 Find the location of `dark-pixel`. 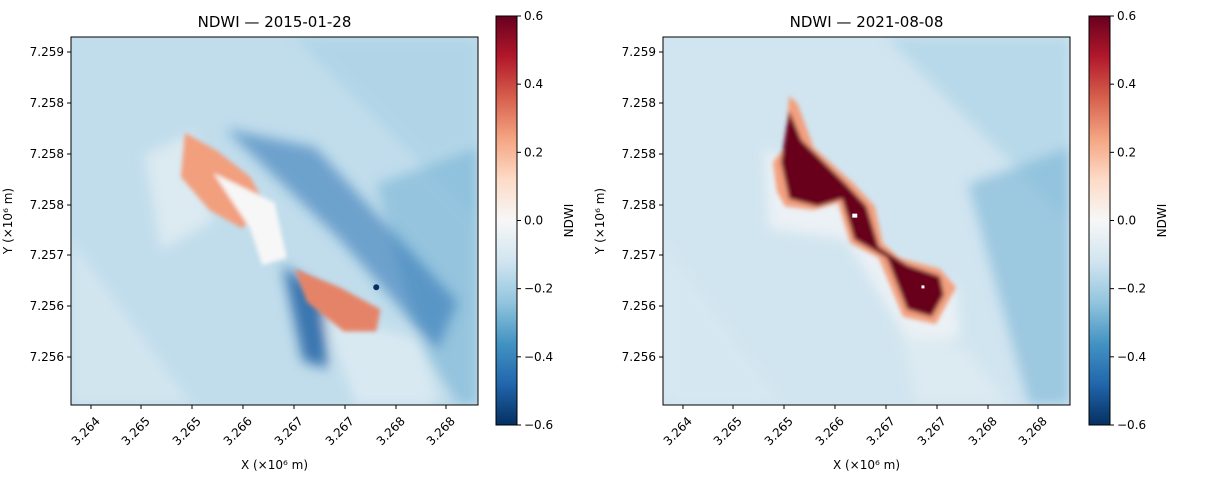

dark-pixel is located at coordinates (376, 287).